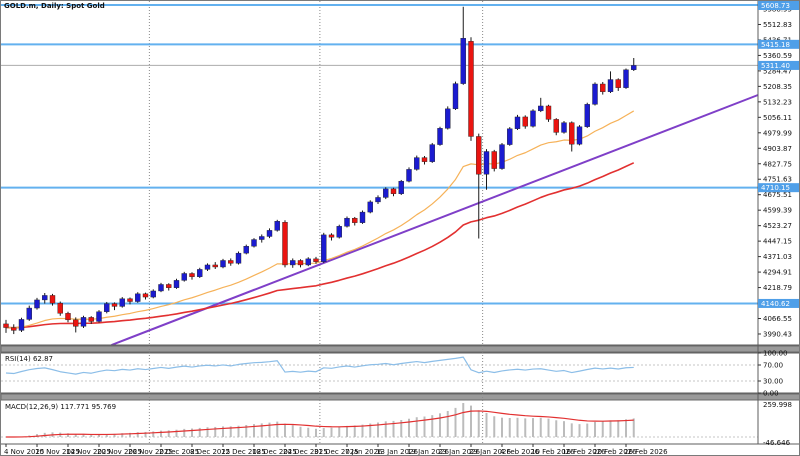  I want to click on price-axis-label: 4675.51, so click(777, 195).